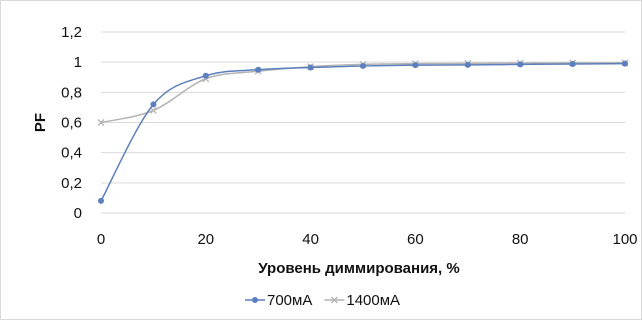  What do you see at coordinates (310, 239) in the screenshot?
I see `x-tick-label: 40` at bounding box center [310, 239].